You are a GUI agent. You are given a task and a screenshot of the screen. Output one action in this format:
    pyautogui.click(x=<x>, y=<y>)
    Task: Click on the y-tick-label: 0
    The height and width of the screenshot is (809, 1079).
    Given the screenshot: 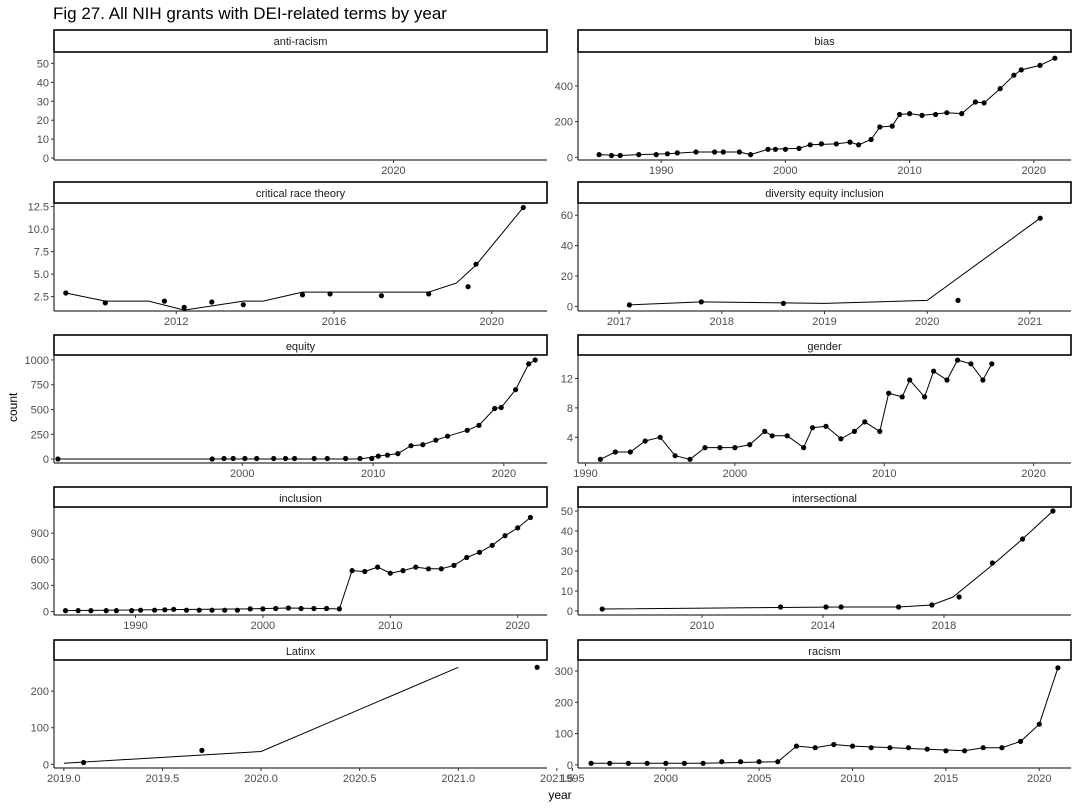 What is the action you would take?
    pyautogui.click(x=46, y=765)
    